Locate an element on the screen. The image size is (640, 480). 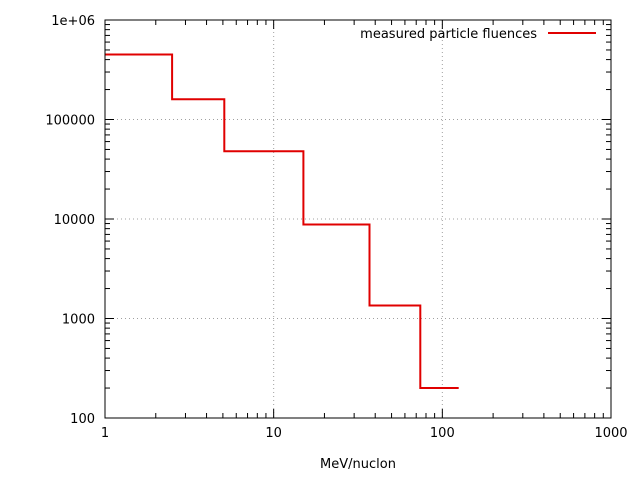
x-tick-label: 10 is located at coordinates (273, 433).